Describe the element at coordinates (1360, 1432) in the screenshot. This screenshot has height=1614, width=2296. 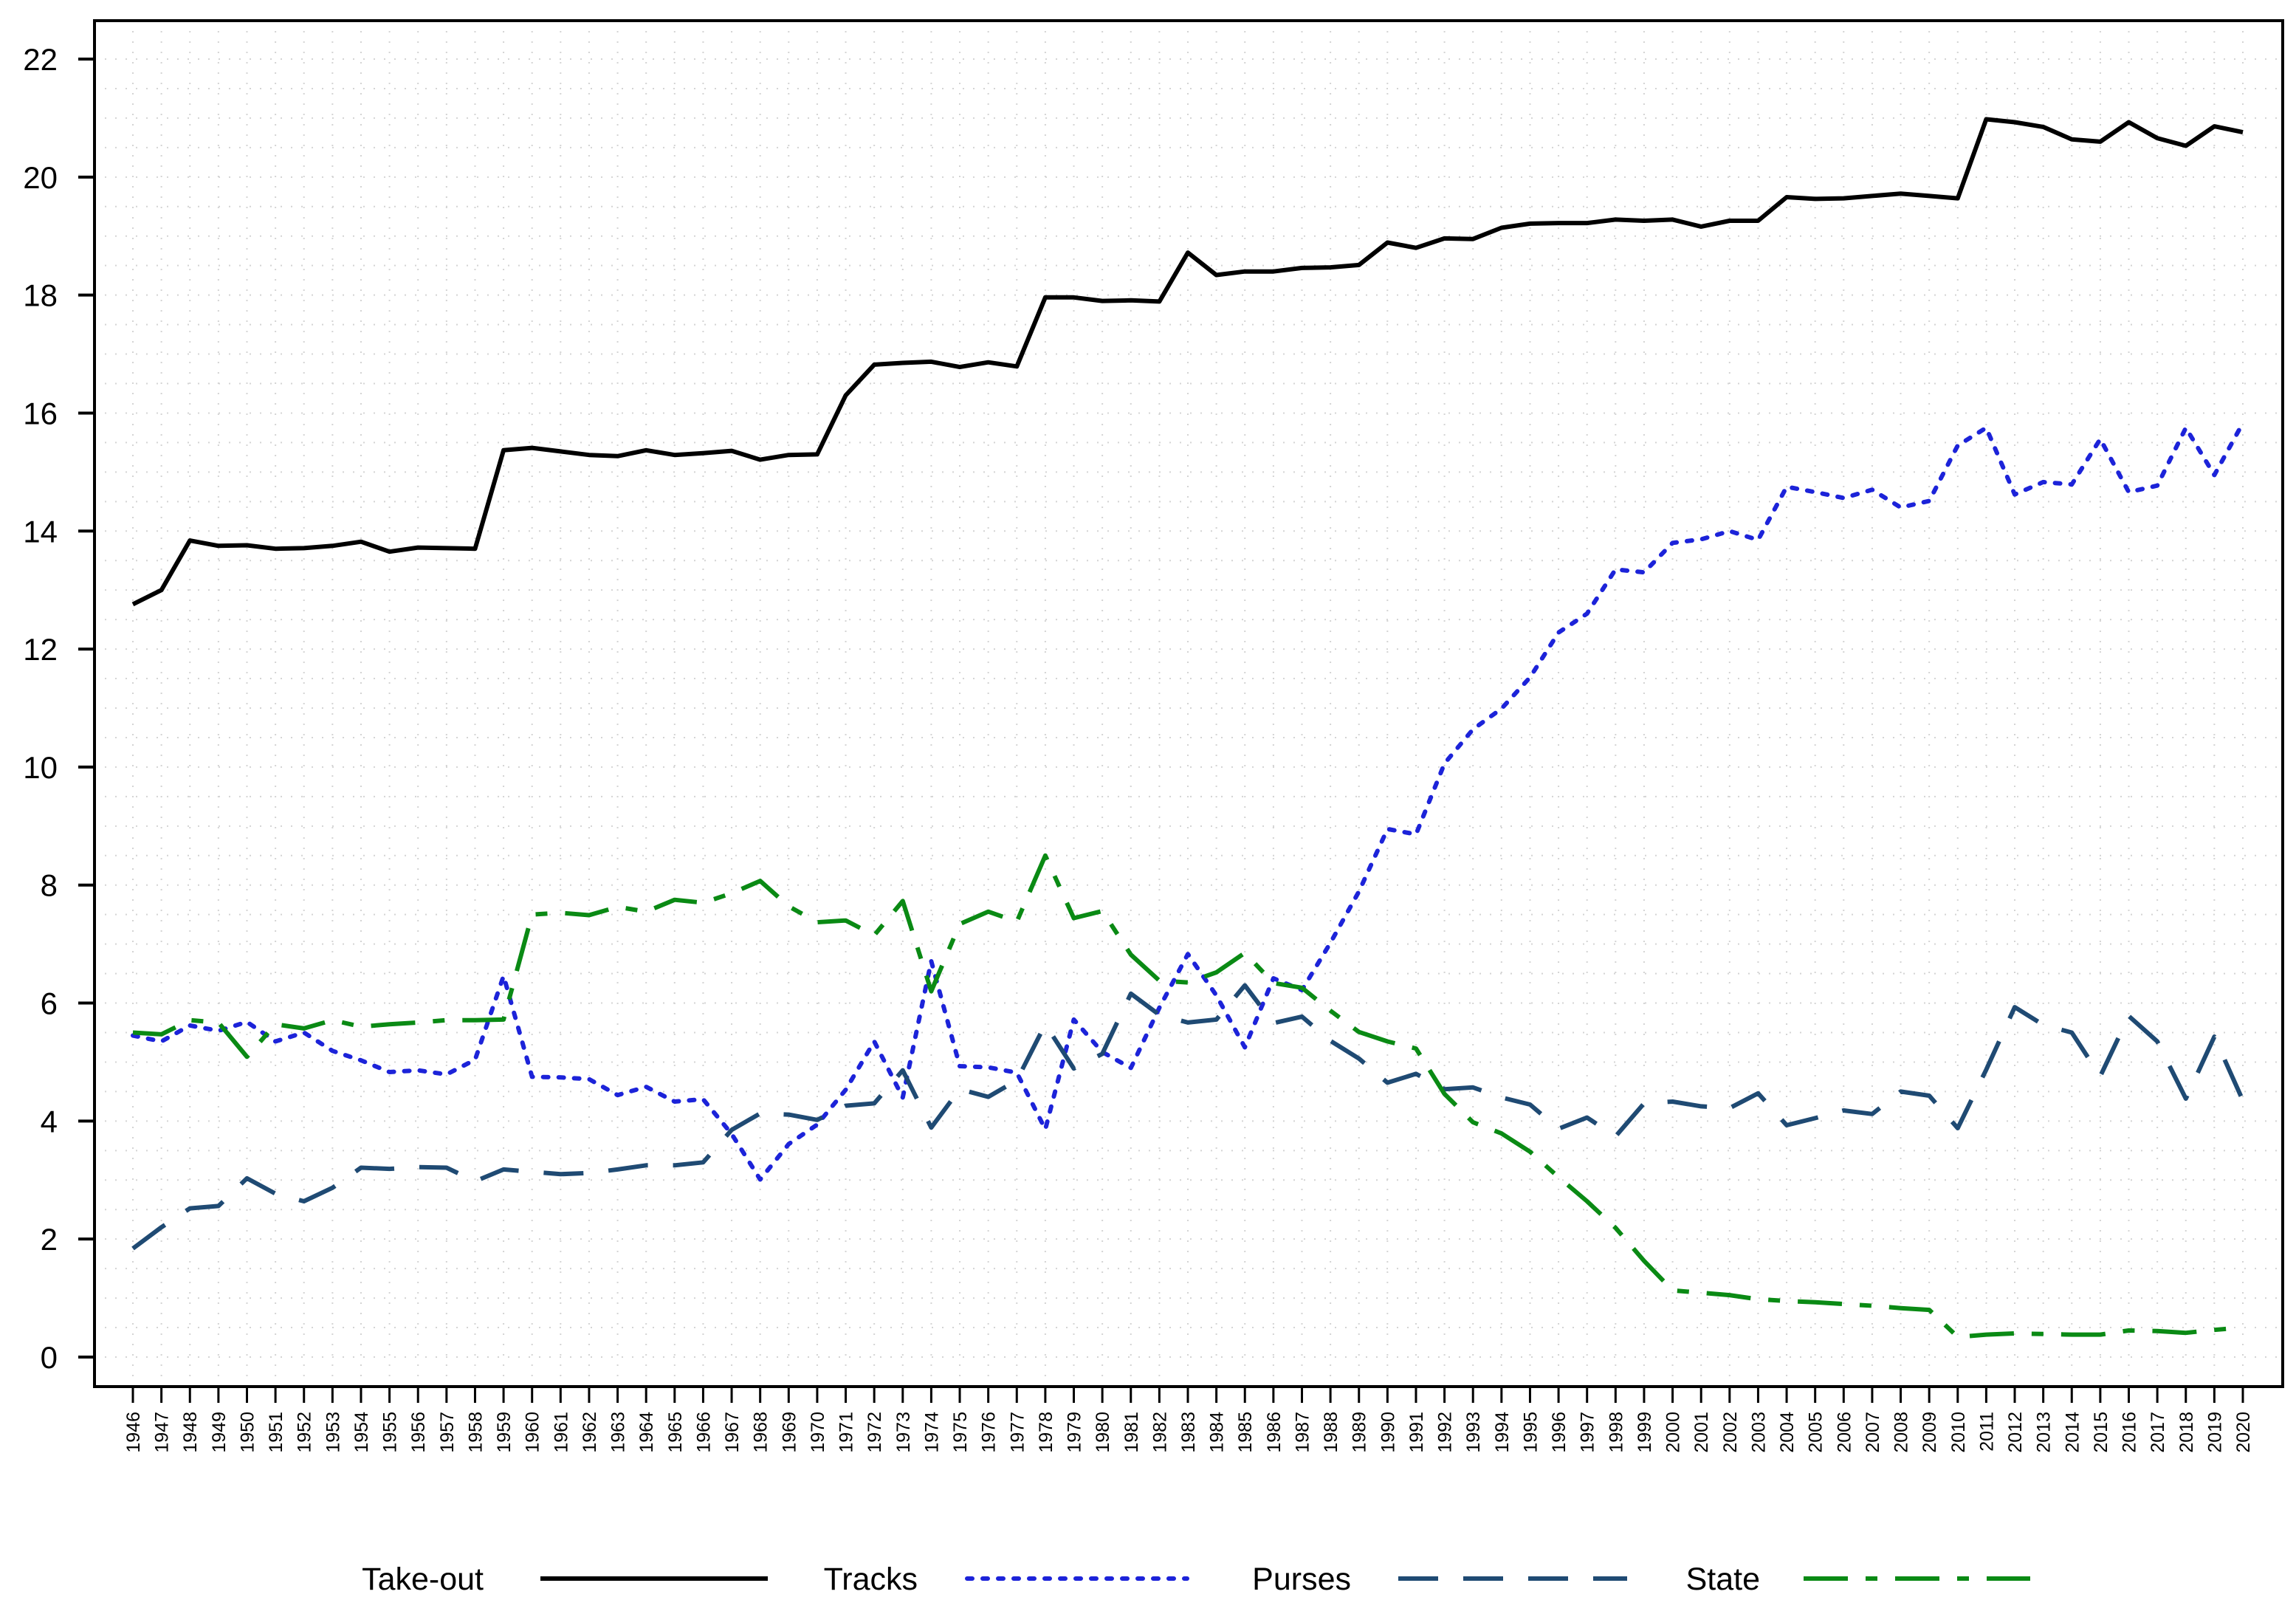
I see `x-tick-label: 1989` at that location.